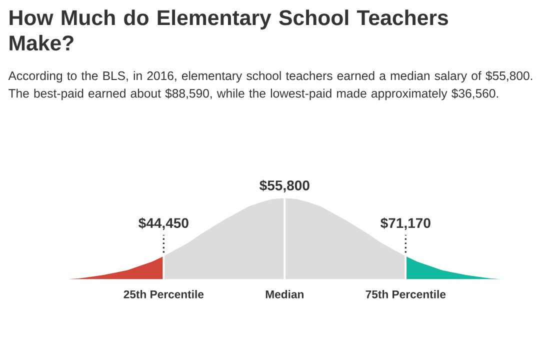  I want to click on annotation: $71,170, so click(405, 223).